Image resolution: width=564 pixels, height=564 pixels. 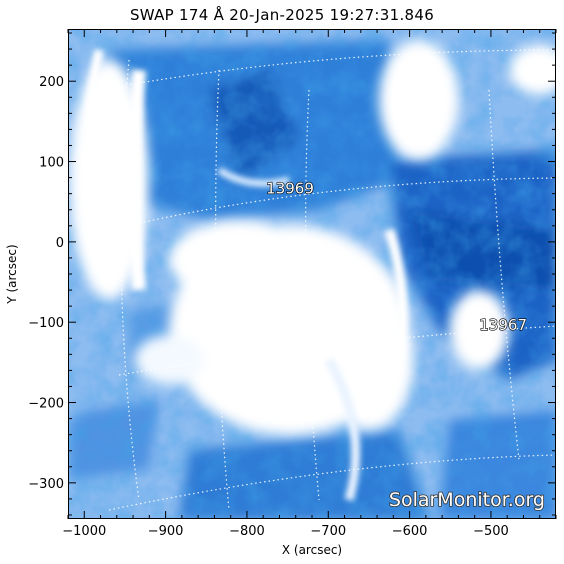 I want to click on x-tick-label: −1000, so click(x=84, y=531).